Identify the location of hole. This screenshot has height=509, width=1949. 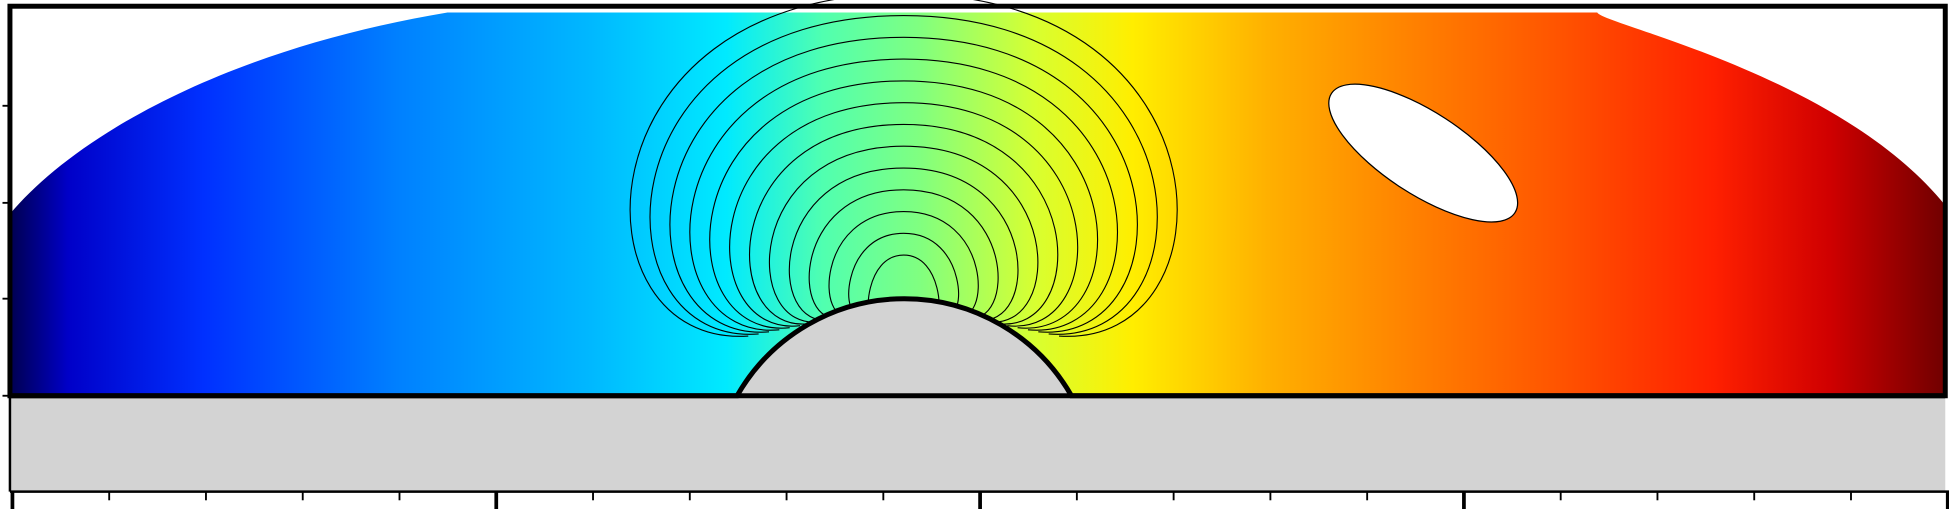
(1423, 153).